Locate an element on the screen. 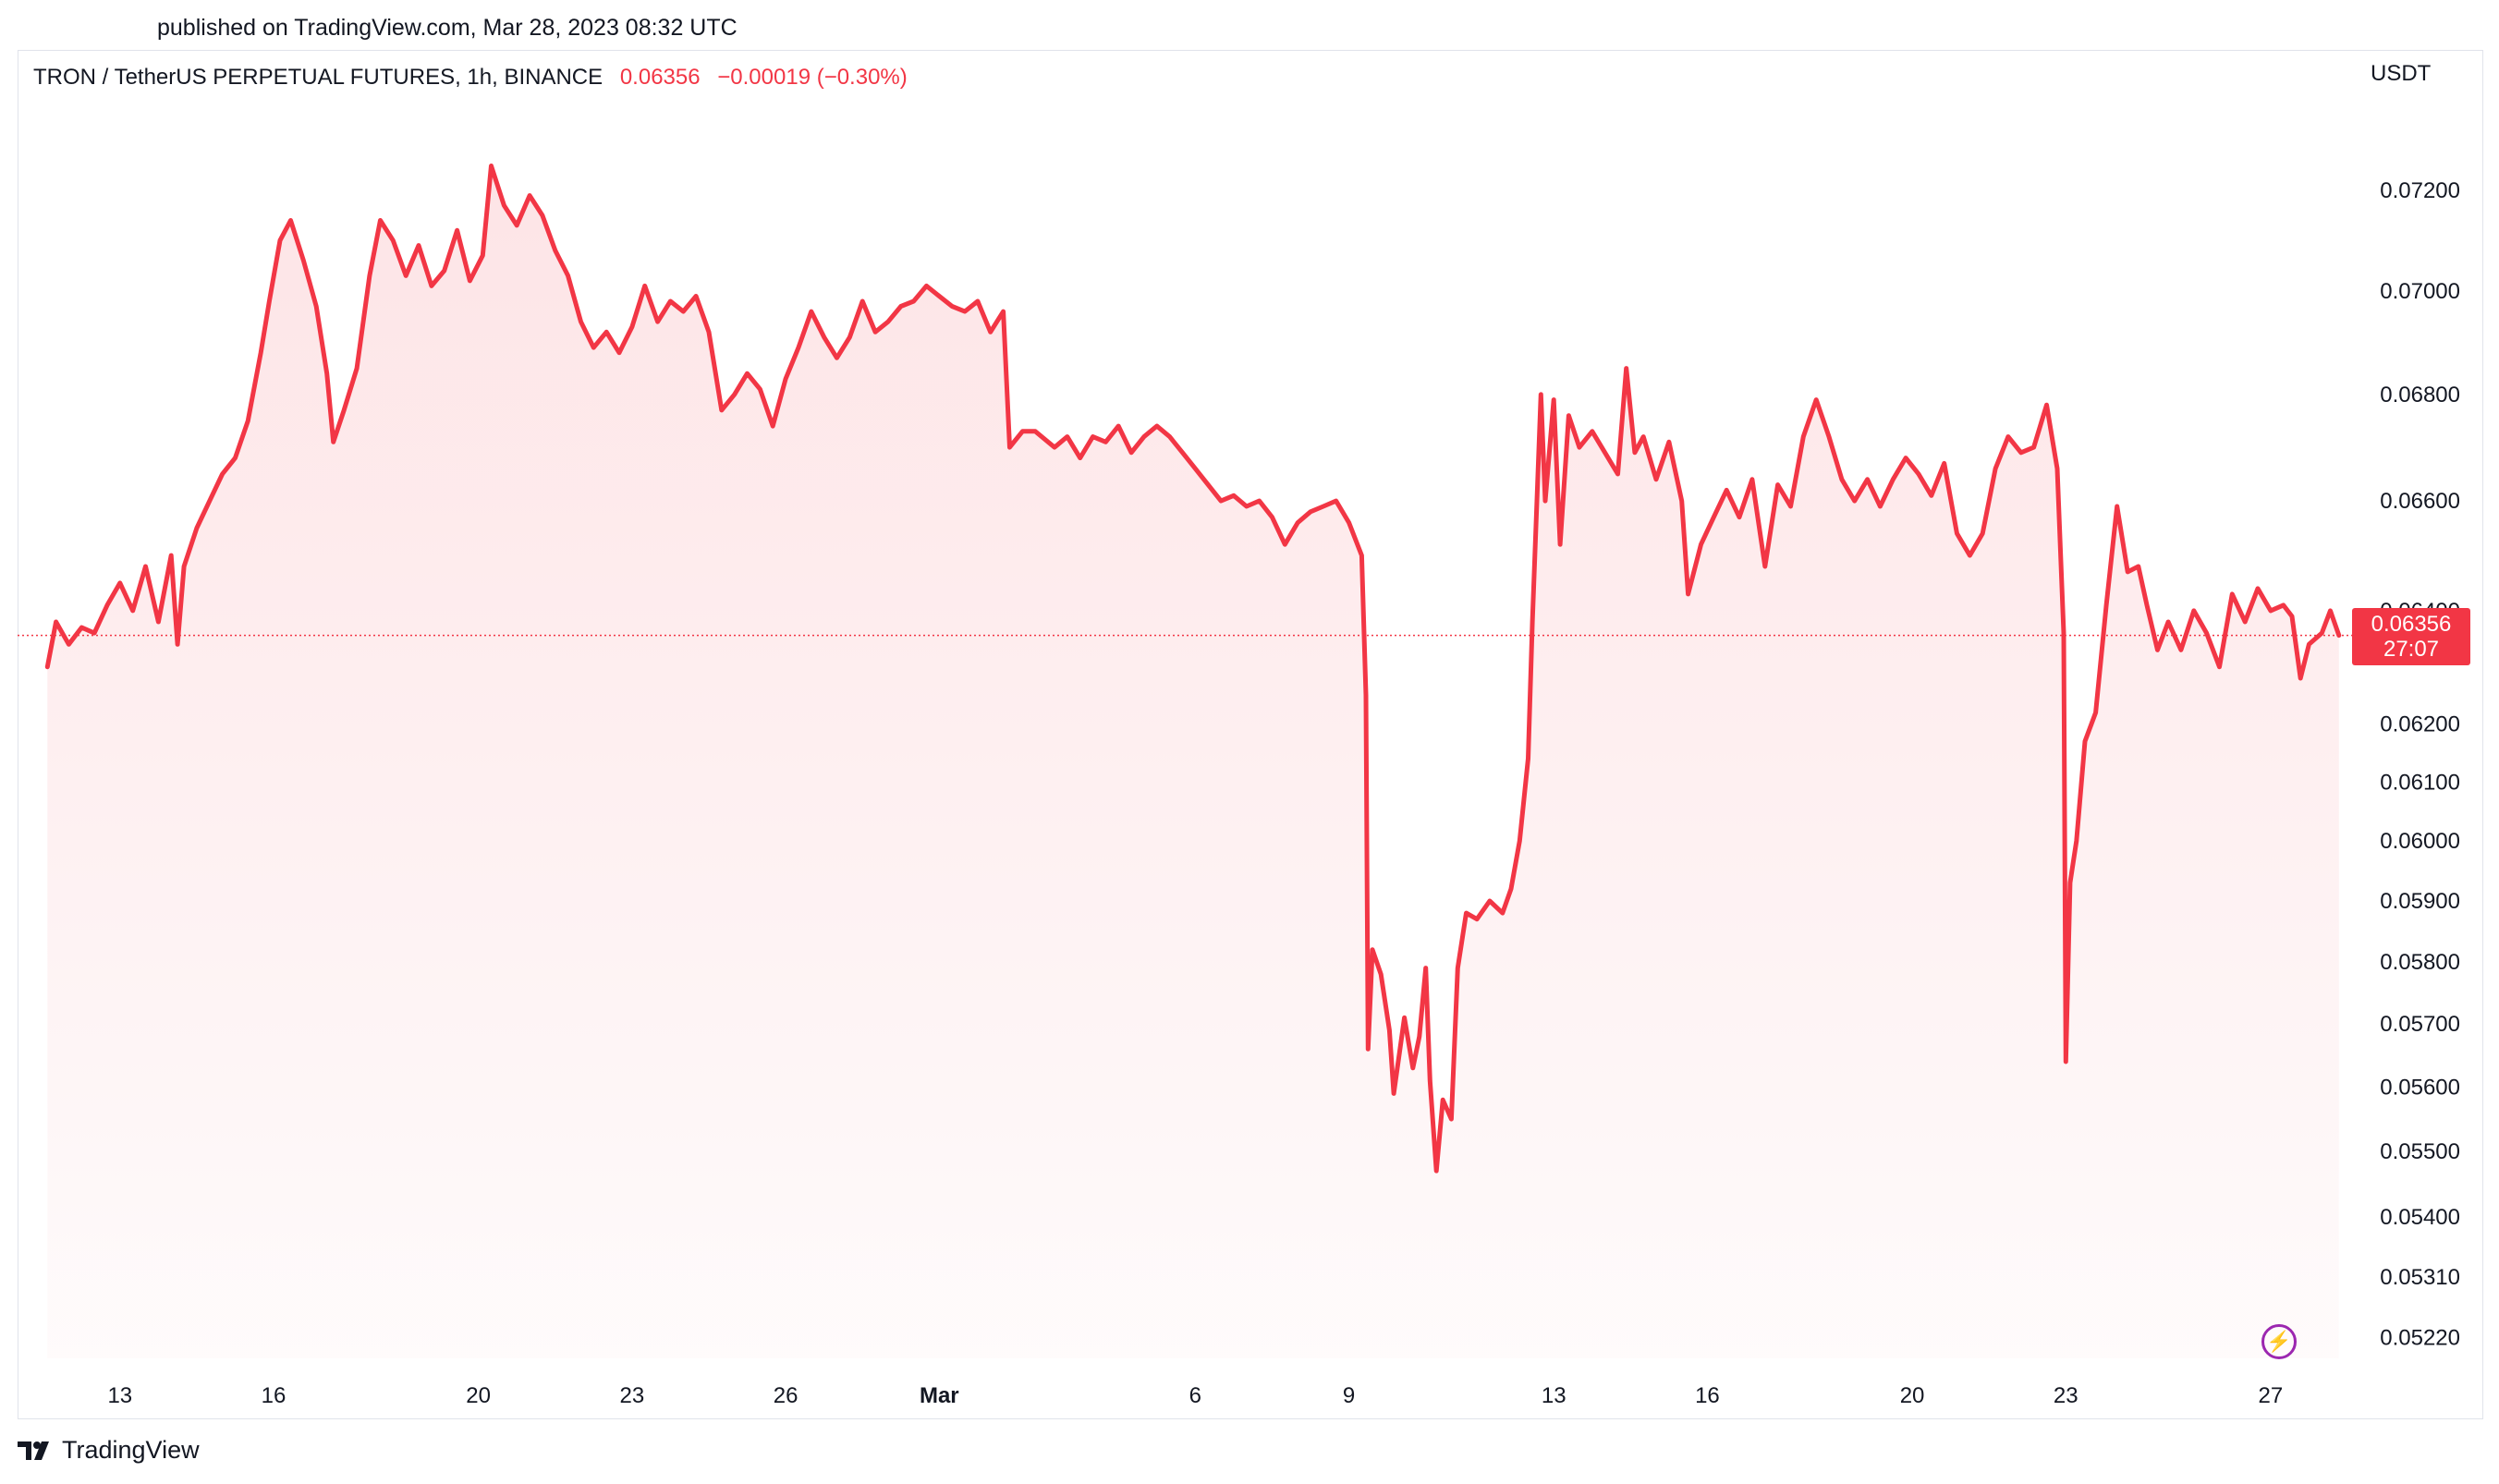  y-axis-tick: 0.06000 is located at coordinates (2420, 841).